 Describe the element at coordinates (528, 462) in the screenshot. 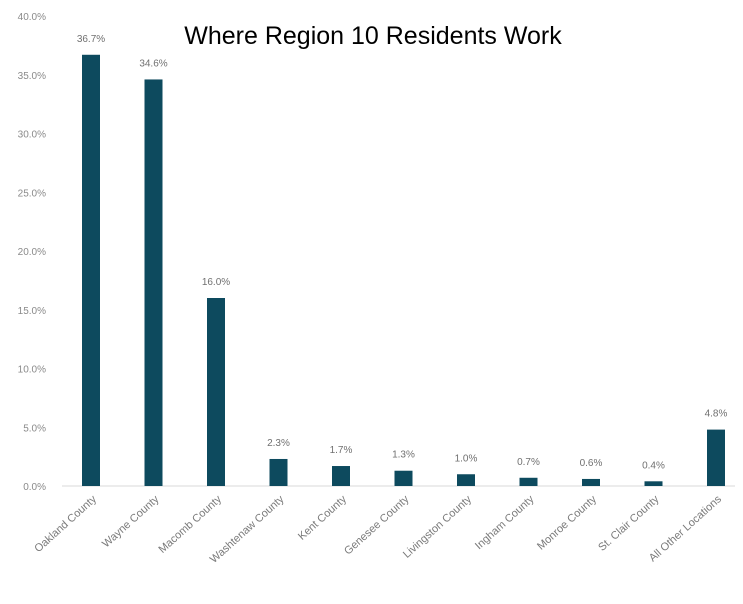

I see `data-label: 0.7%` at that location.